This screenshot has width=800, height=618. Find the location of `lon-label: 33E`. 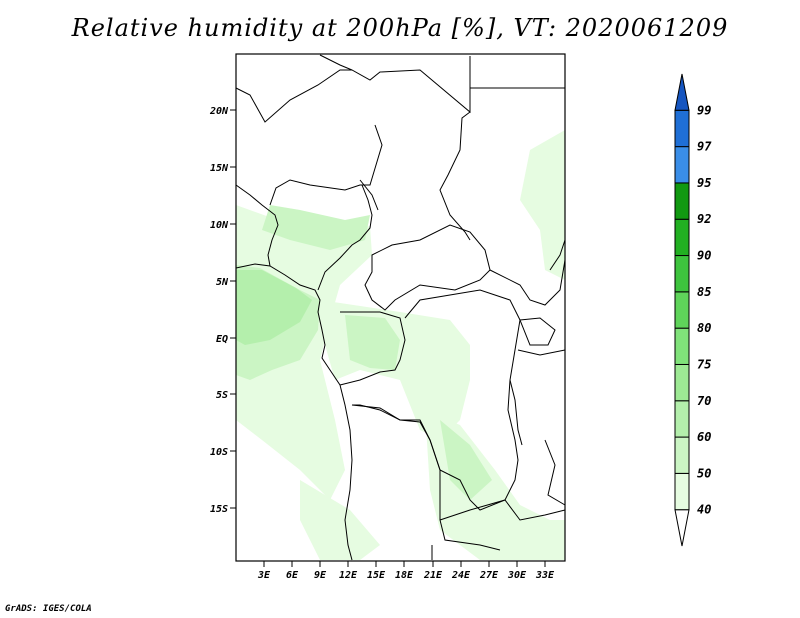

lon-label: 33E is located at coordinates (545, 575).